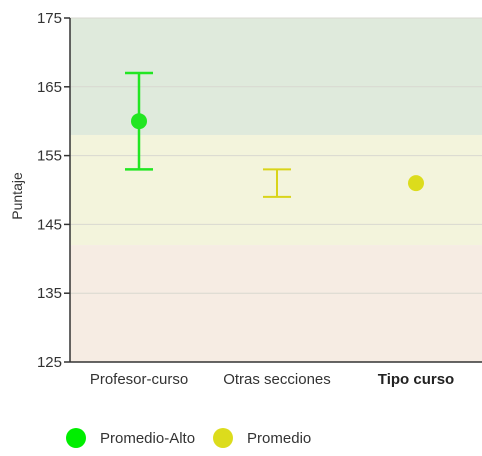  I want to click on y-tick-label: 175, so click(49, 18).